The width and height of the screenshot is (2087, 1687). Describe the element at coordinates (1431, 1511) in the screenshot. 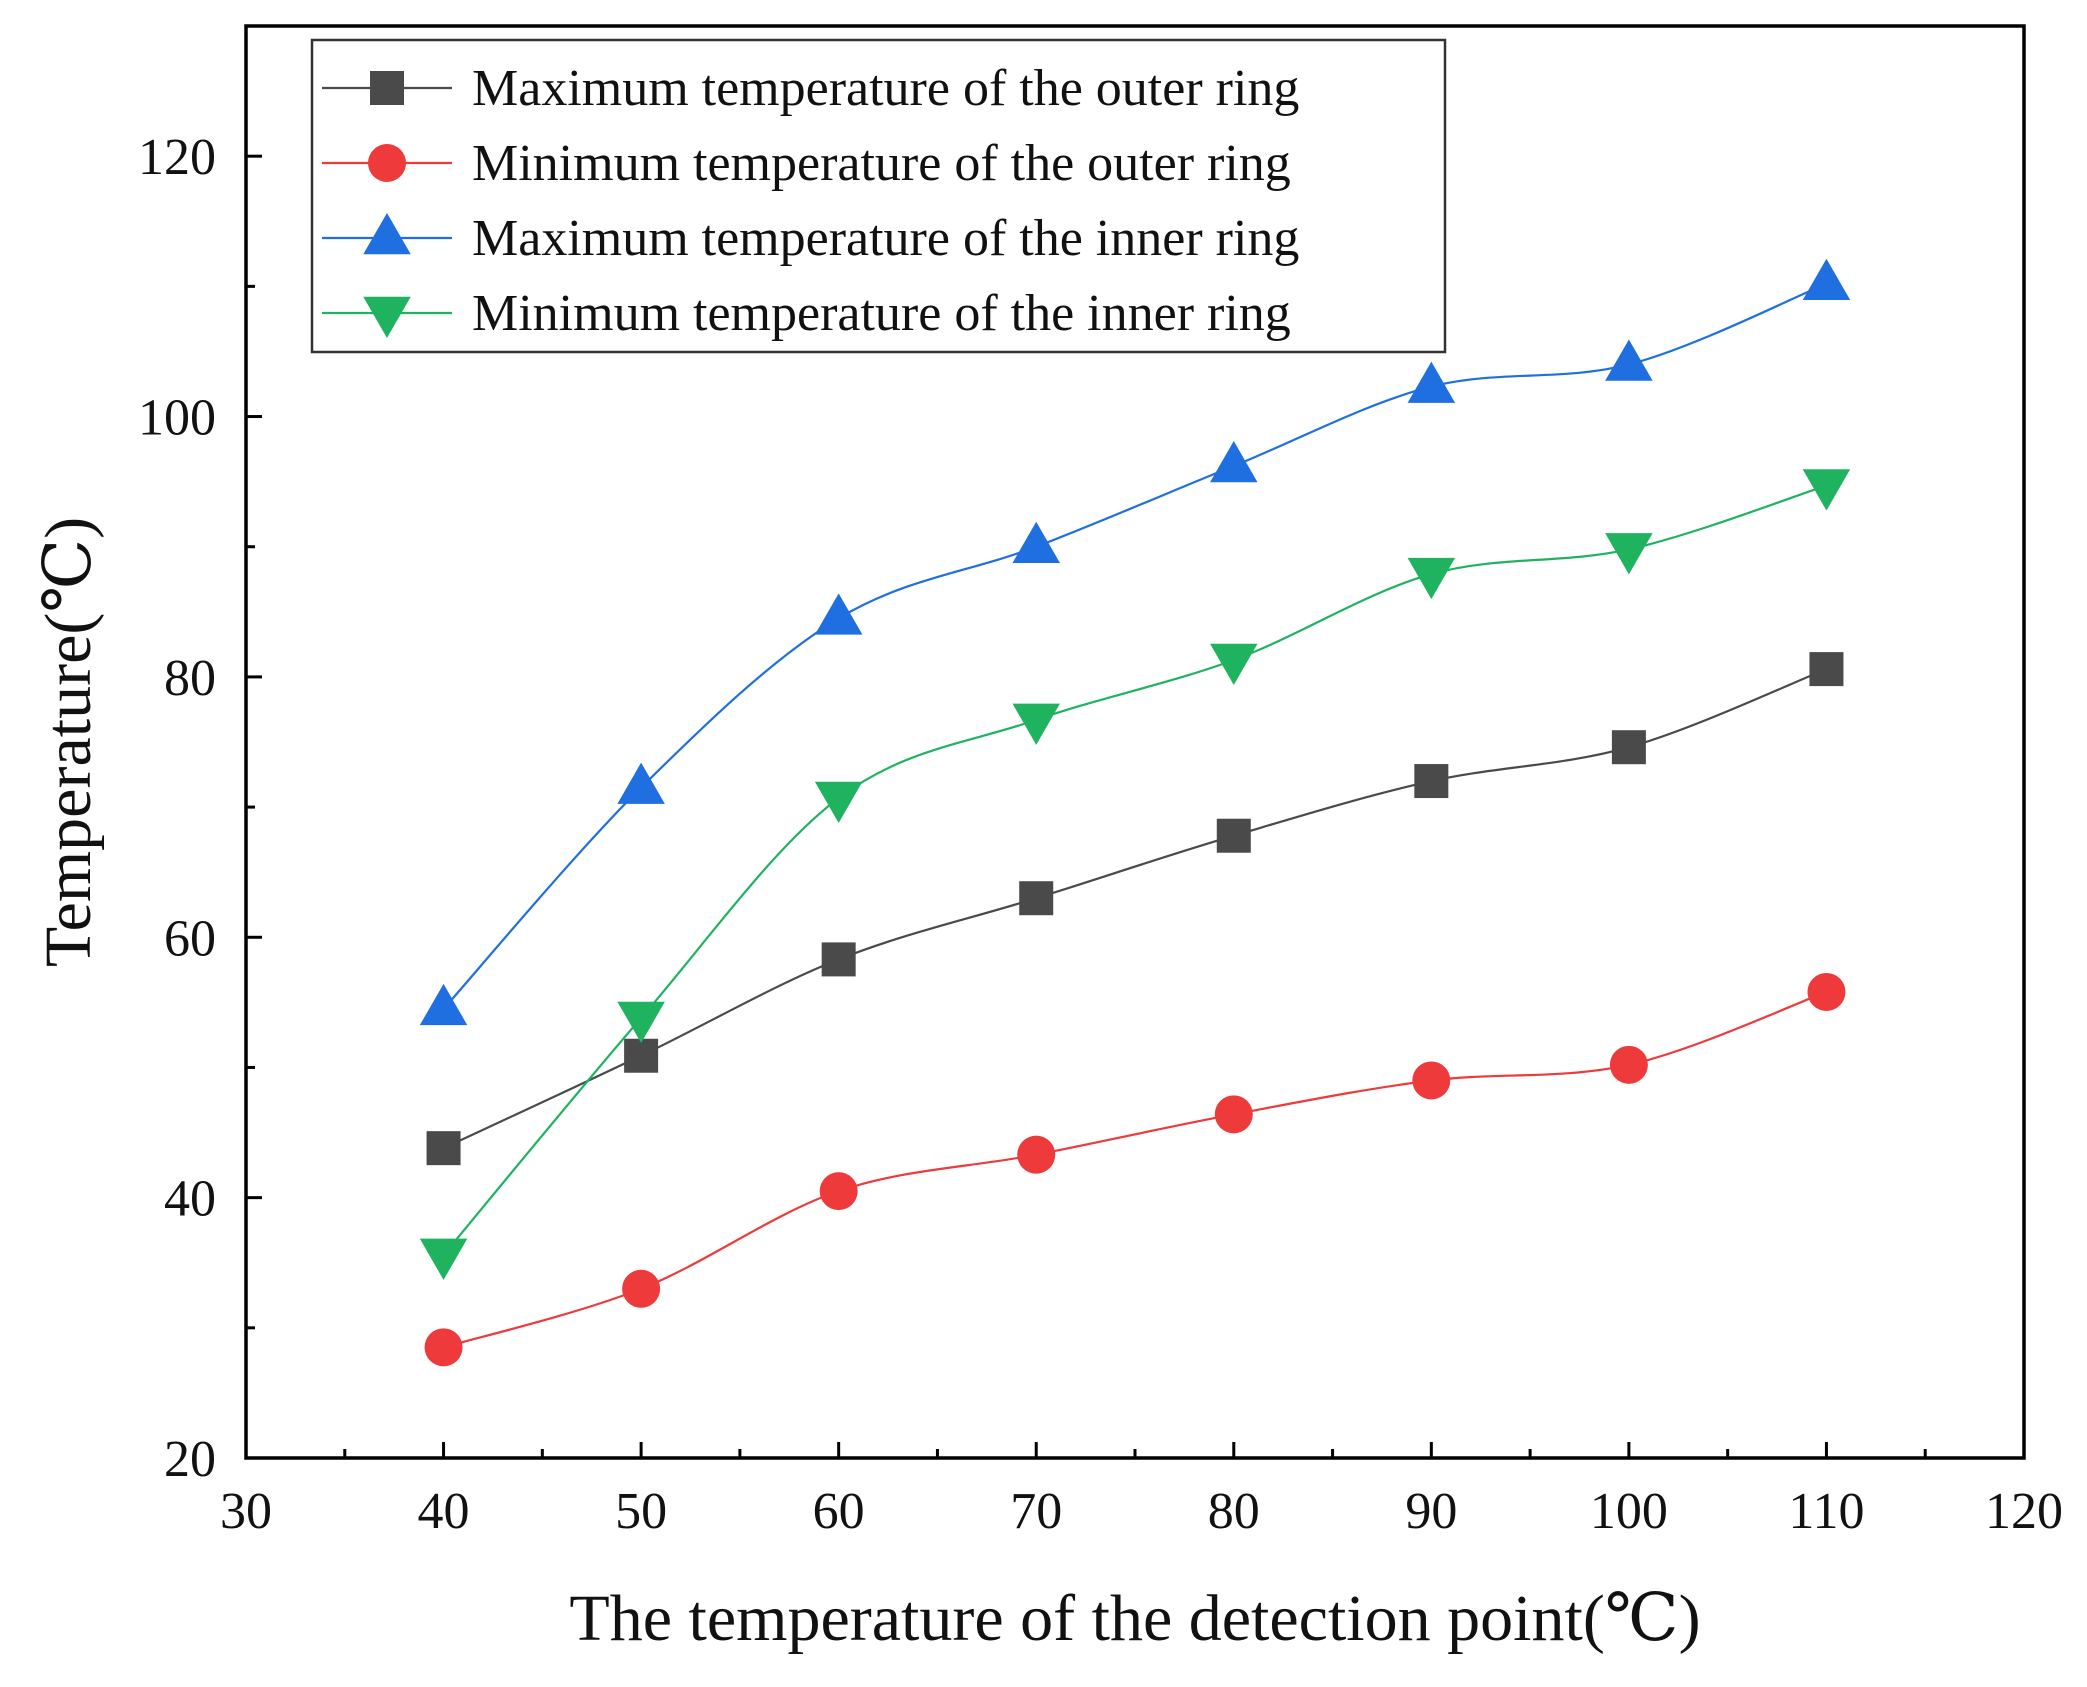

I see `x-tick-label: 90` at that location.